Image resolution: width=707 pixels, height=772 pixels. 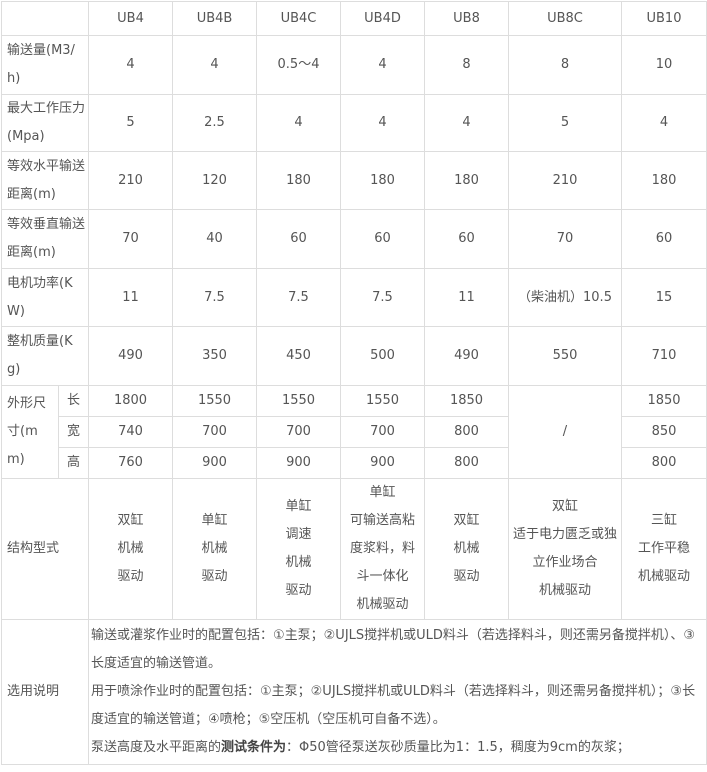 What do you see at coordinates (73, 401) in the screenshot?
I see `dimension-sub-label: 长` at bounding box center [73, 401].